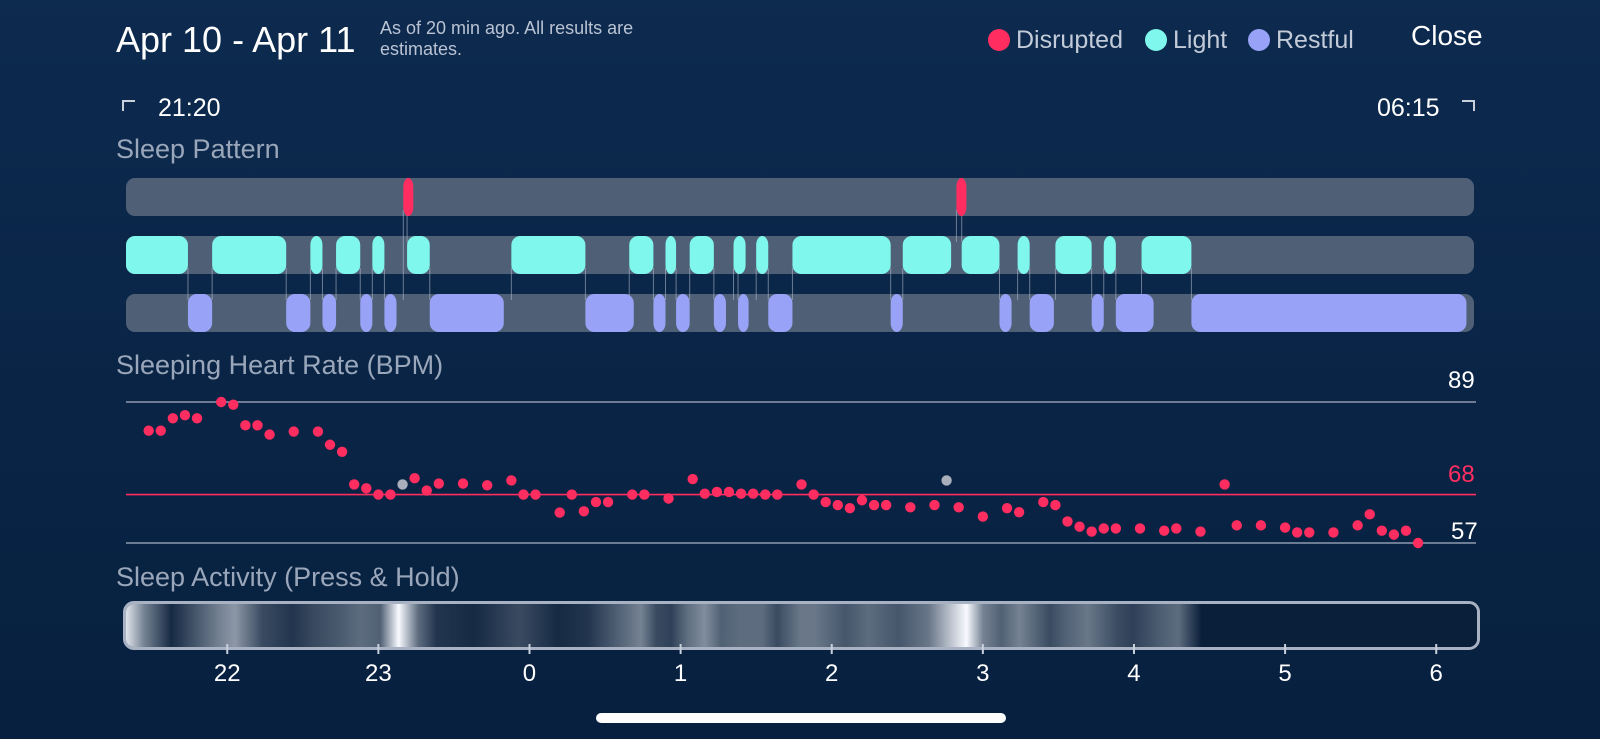 Image resolution: width=1600 pixels, height=739 pixels. I want to click on sleep-activity-bar, so click(801, 625).